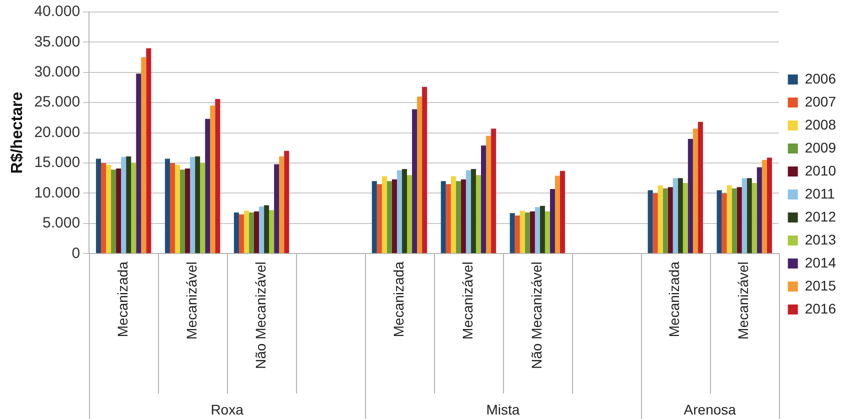 The image size is (856, 419). I want to click on text: Roxa, so click(227, 409).